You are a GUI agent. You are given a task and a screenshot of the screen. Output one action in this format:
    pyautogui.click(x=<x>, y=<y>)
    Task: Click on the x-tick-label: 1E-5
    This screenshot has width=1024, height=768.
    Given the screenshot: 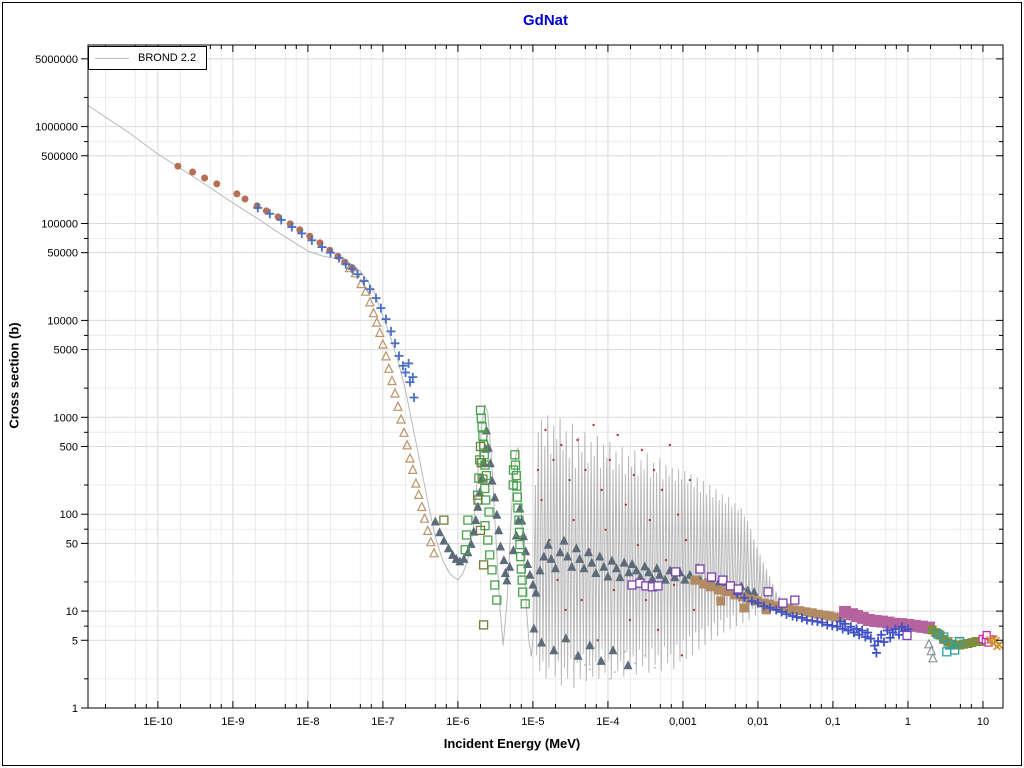 What is the action you would take?
    pyautogui.click(x=532, y=722)
    